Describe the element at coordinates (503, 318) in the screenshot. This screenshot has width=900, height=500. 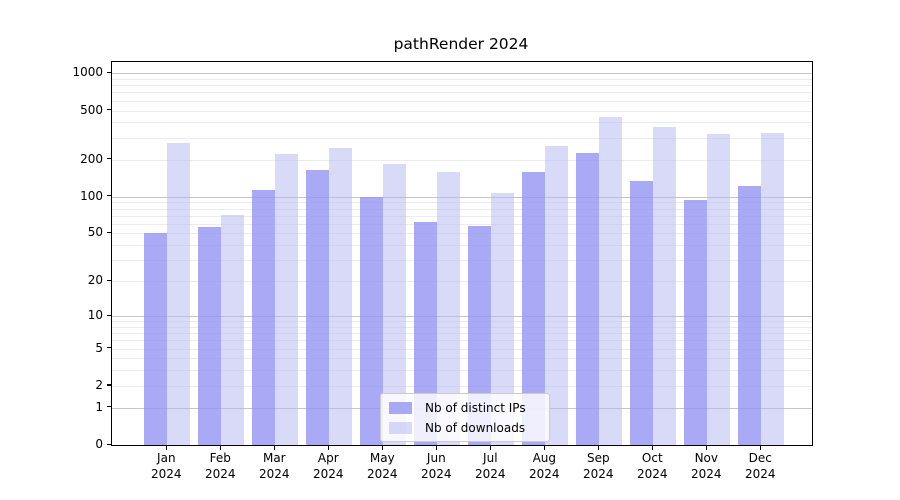
I see `bar-downloads-jul` at that location.